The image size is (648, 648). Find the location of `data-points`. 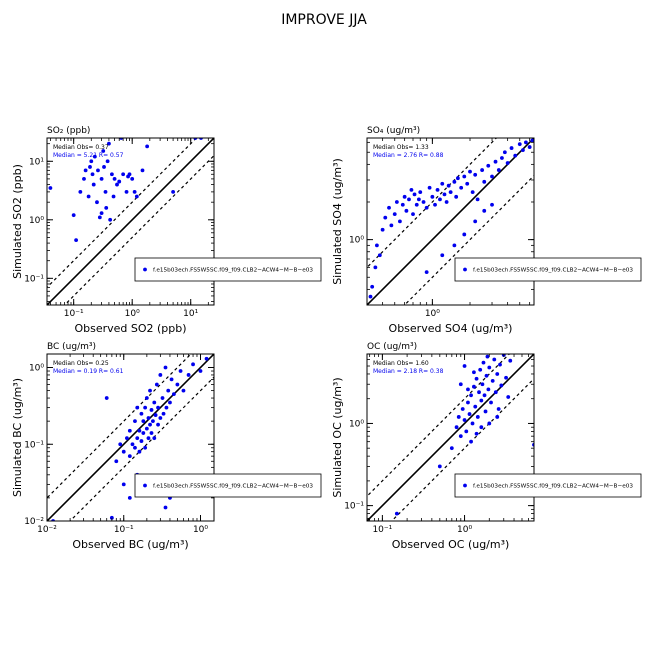

data-points is located at coordinates (130, 438).